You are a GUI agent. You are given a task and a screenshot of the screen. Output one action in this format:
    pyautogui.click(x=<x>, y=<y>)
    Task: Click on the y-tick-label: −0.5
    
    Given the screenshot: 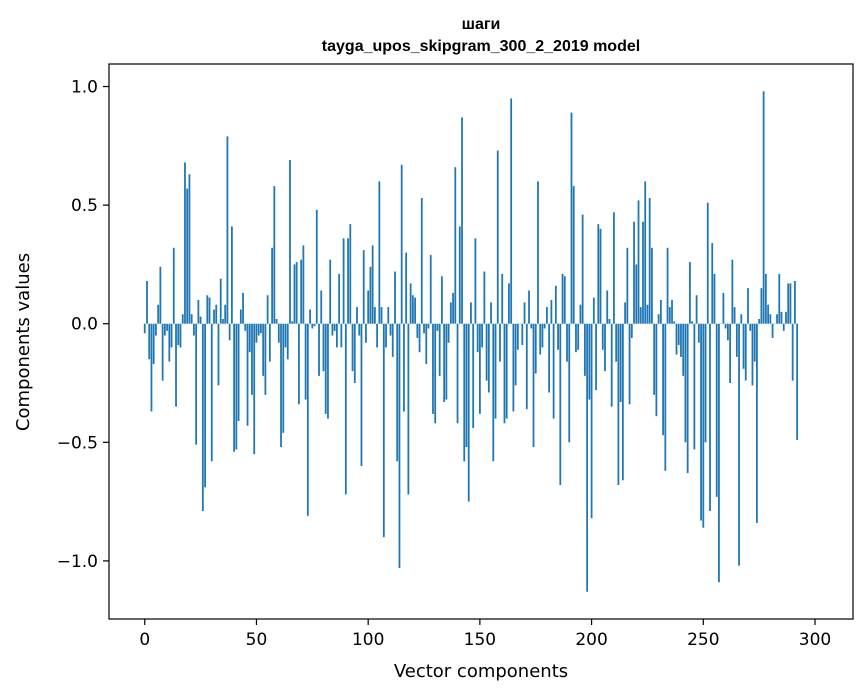 What is the action you would take?
    pyautogui.click(x=77, y=443)
    